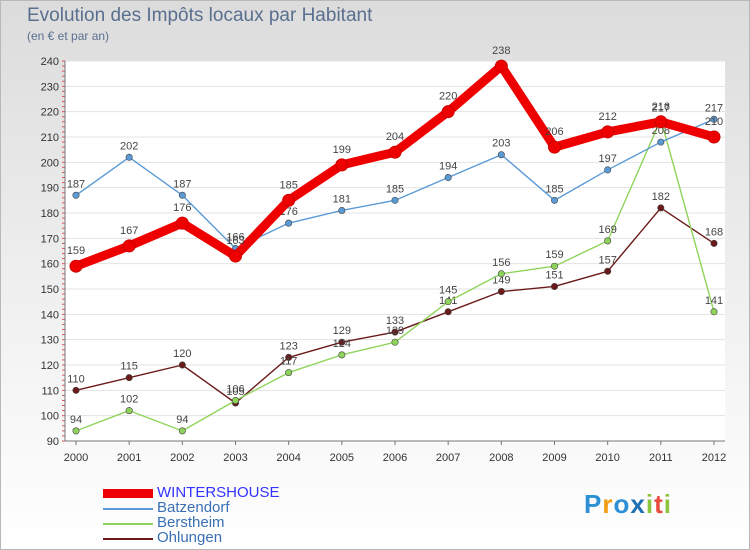 The height and width of the screenshot is (550, 750). What do you see at coordinates (714, 301) in the screenshot?
I see `data-label: 141` at bounding box center [714, 301].